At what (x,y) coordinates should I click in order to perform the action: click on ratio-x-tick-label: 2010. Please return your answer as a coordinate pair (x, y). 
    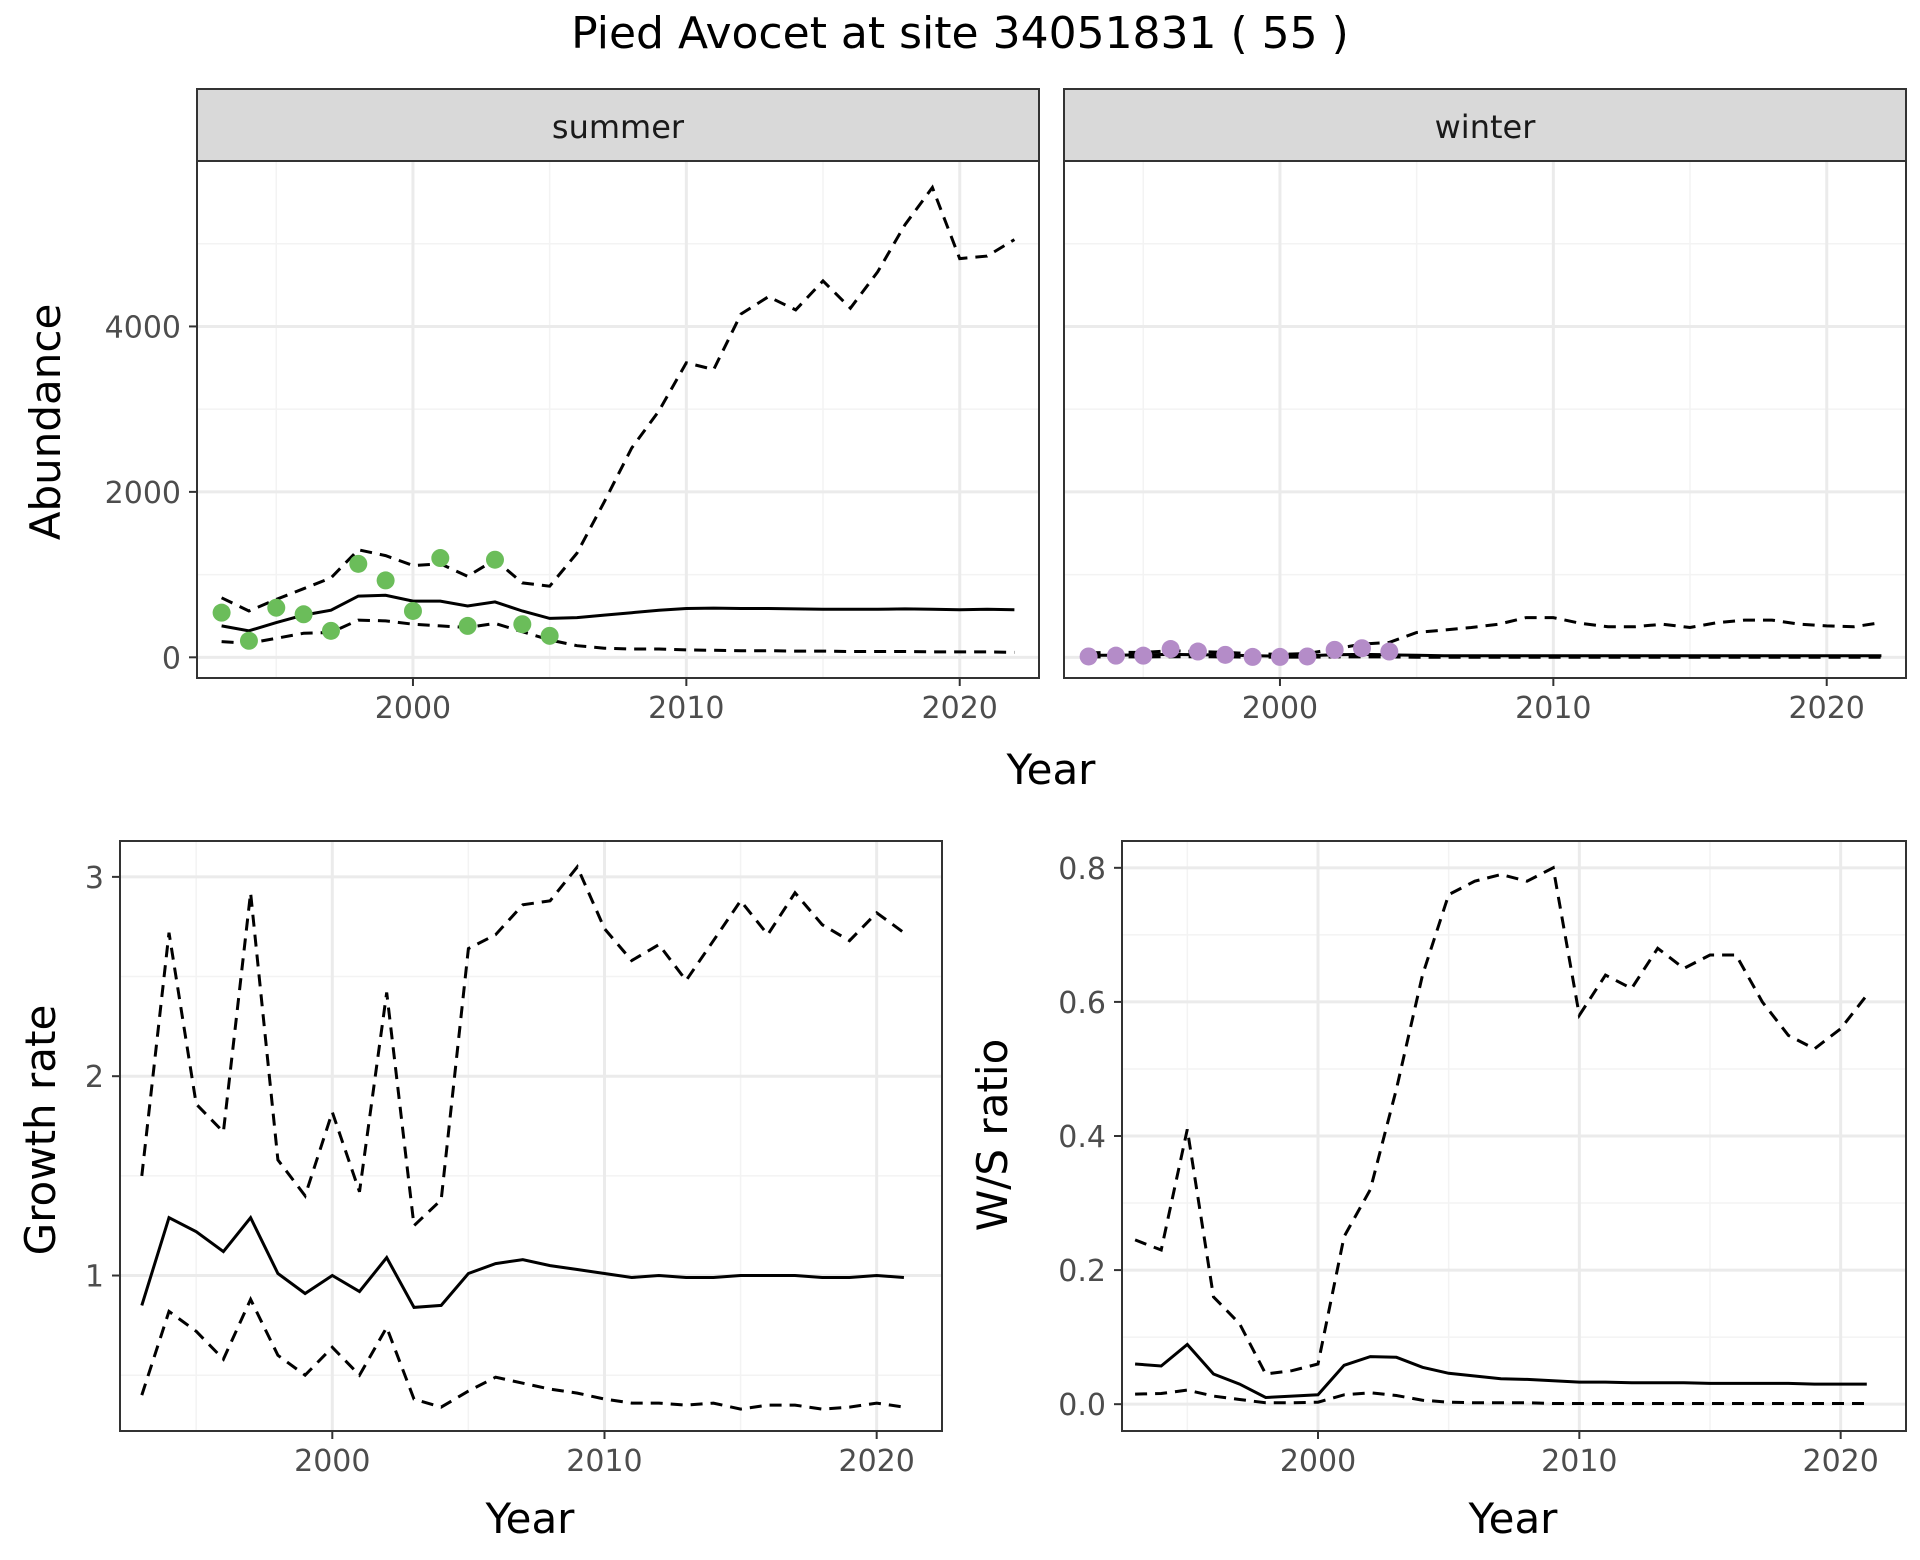
    Looking at the image, I should click on (1579, 1461).